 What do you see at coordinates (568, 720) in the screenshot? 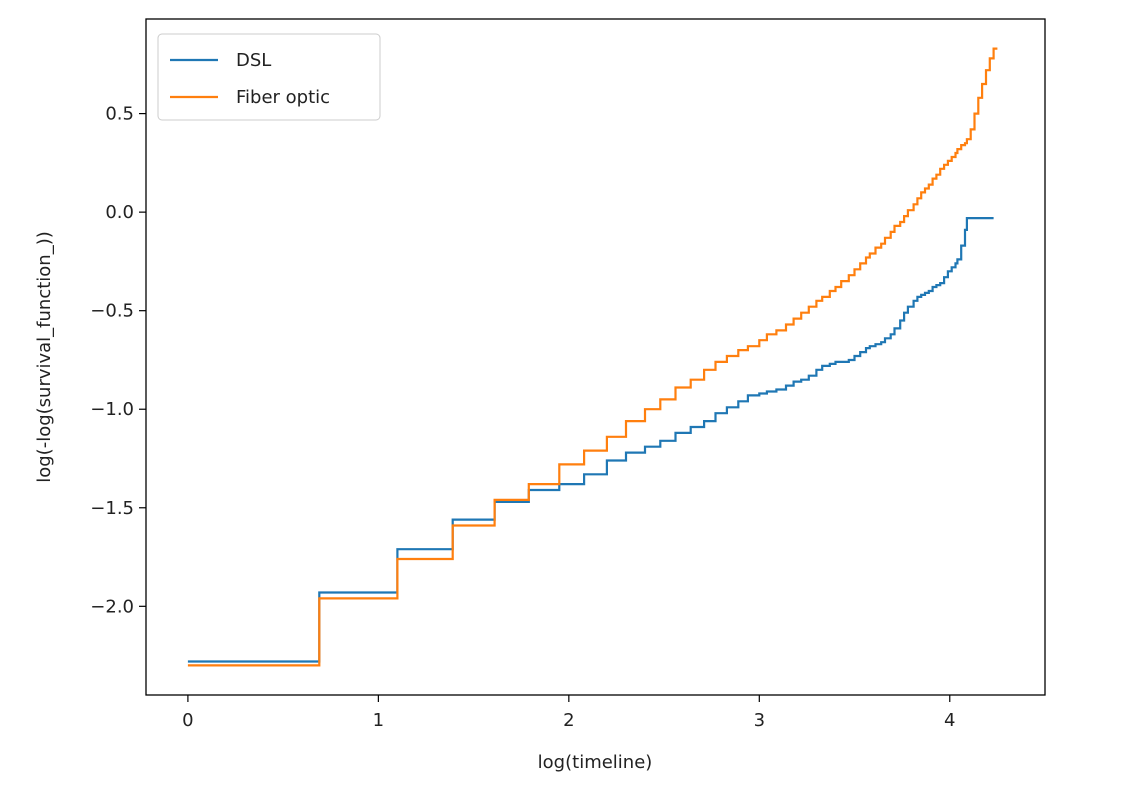
I see `x-tick-label: 2` at bounding box center [568, 720].